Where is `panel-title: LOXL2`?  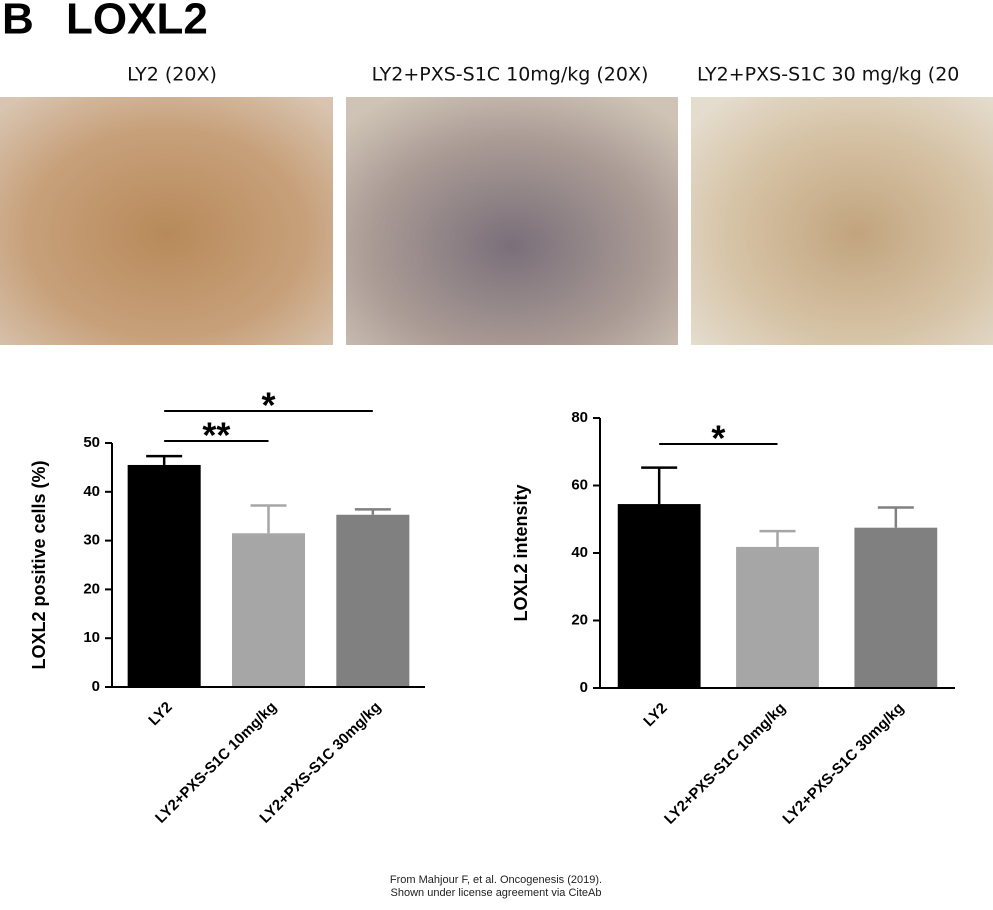 panel-title: LOXL2 is located at coordinates (137, 22).